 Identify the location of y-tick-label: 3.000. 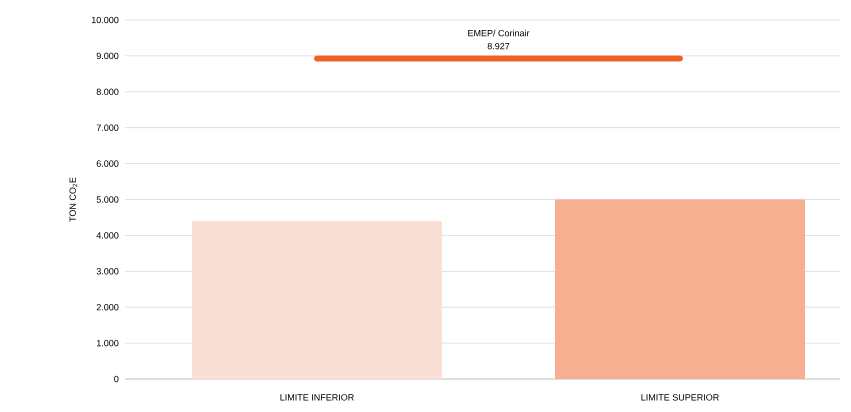
(107, 271).